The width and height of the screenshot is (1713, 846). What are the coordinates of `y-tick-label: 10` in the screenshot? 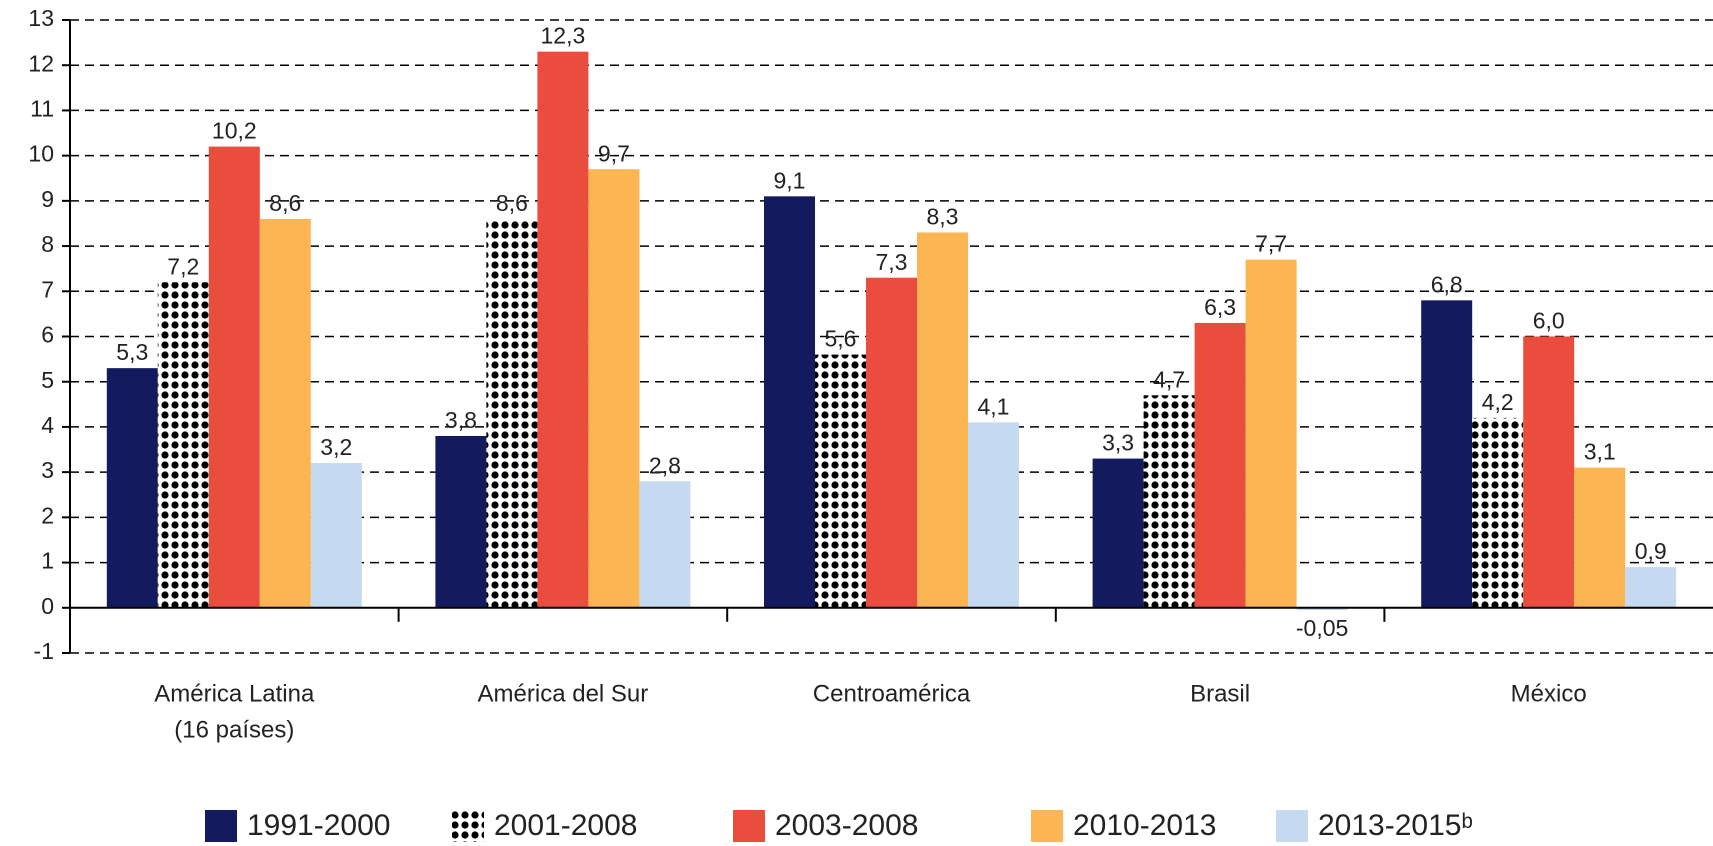 It's located at (41, 154).